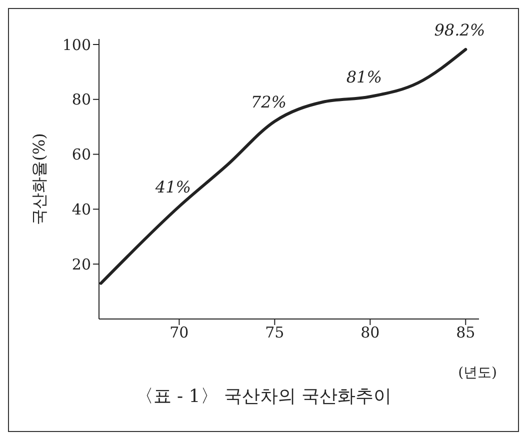 This screenshot has width=529, height=442. Describe the element at coordinates (179, 333) in the screenshot. I see `x-tick-label: 70` at that location.